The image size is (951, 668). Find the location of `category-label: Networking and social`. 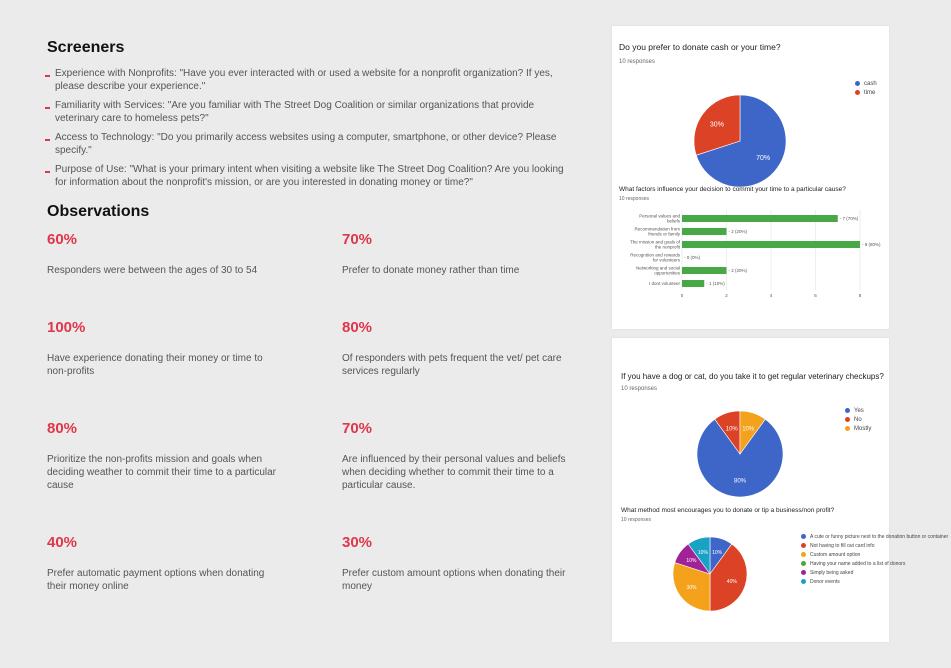

category-label: Networking and social is located at coordinates (658, 268).